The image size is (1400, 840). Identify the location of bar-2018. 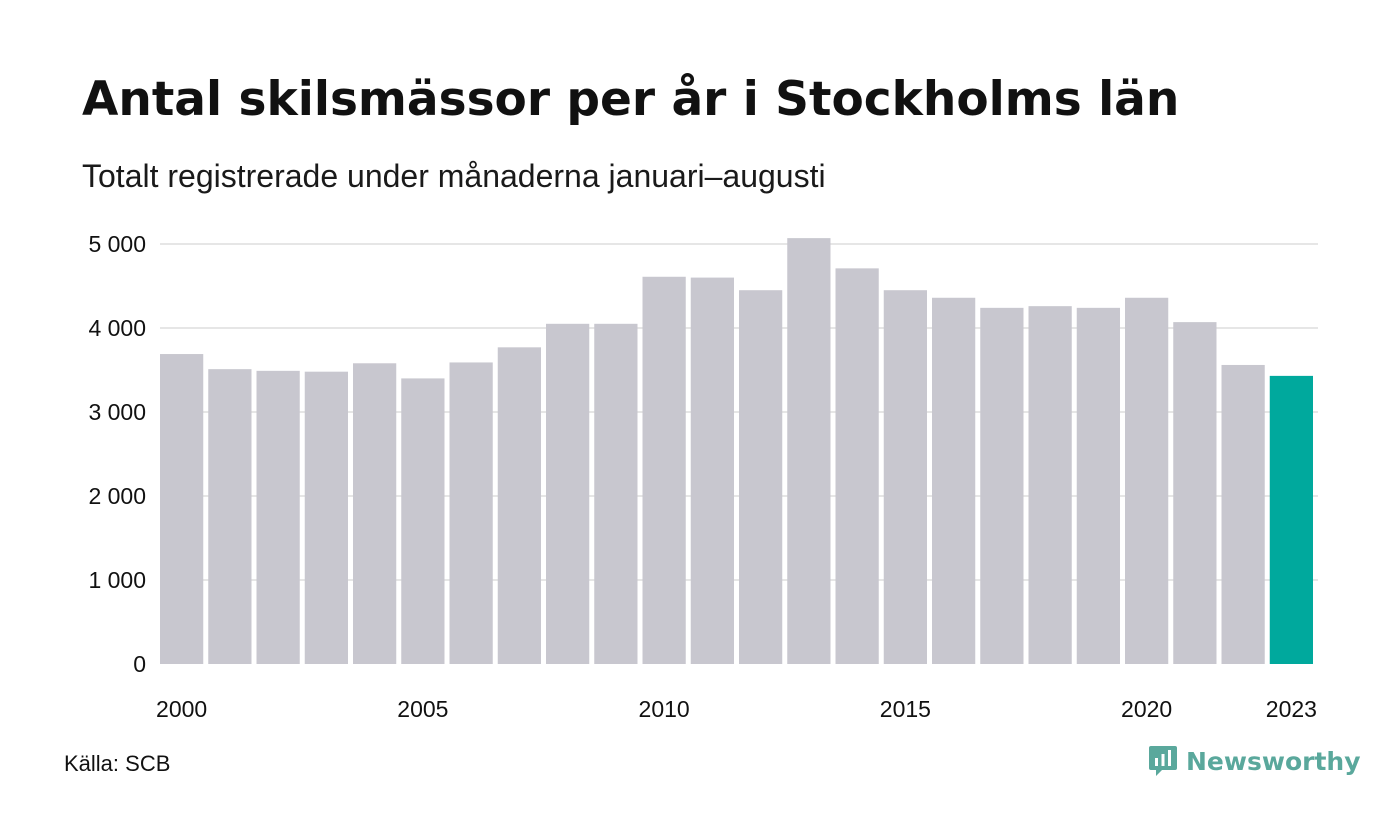
(1050, 485).